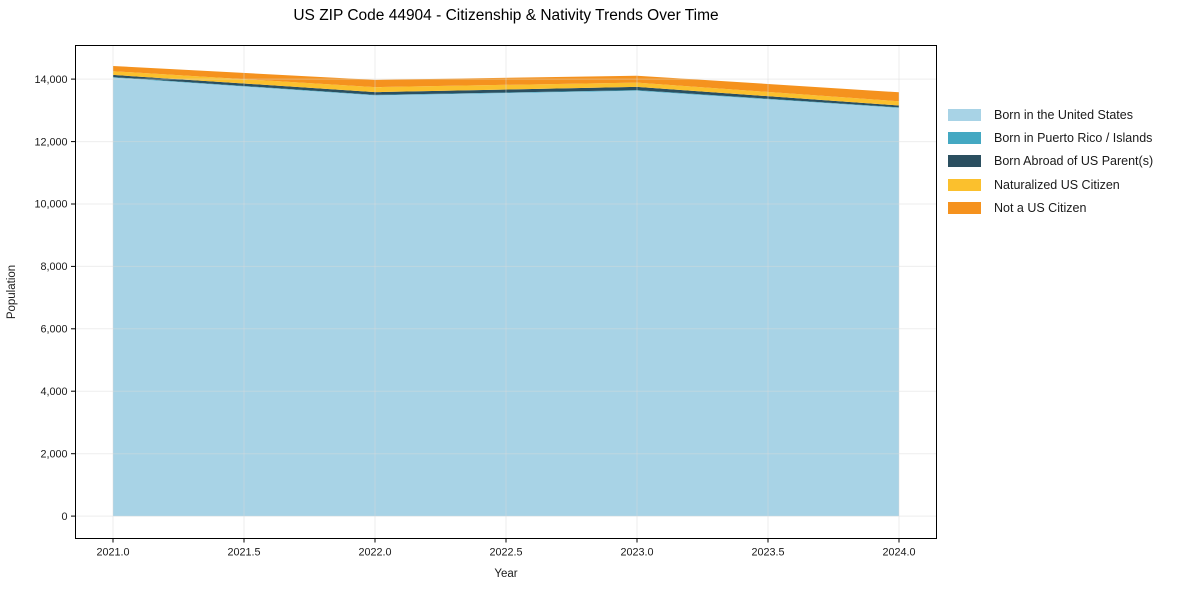  Describe the element at coordinates (112, 553) in the screenshot. I see `x-tick-label: 2021.0` at that location.